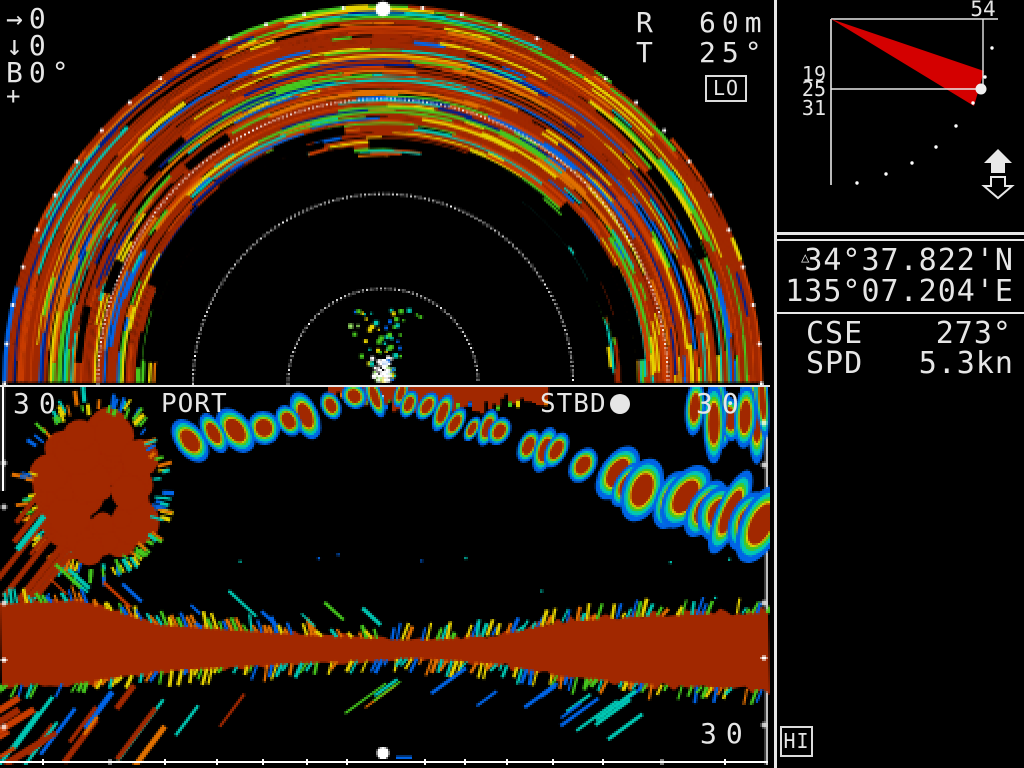 The width and height of the screenshot is (1024, 768). What do you see at coordinates (194, 404) in the screenshot?
I see `port-label: PORT` at bounding box center [194, 404].